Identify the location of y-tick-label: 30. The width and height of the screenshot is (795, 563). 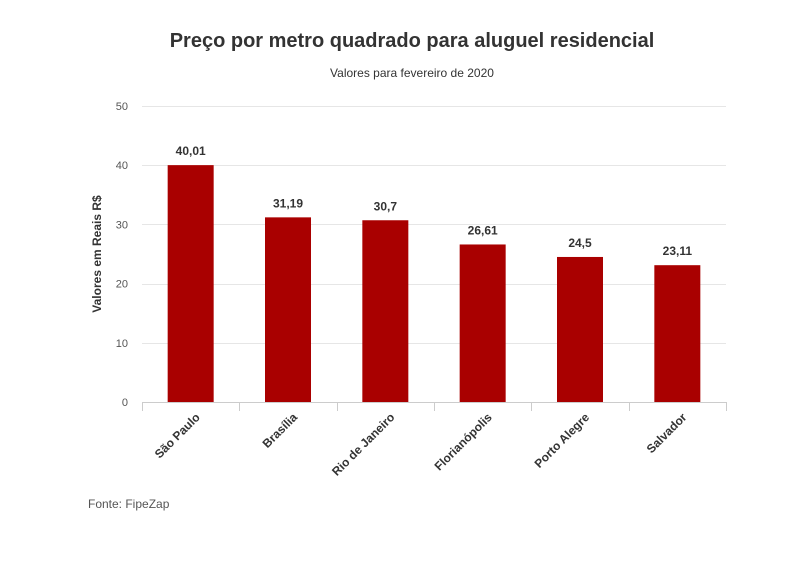
(122, 225).